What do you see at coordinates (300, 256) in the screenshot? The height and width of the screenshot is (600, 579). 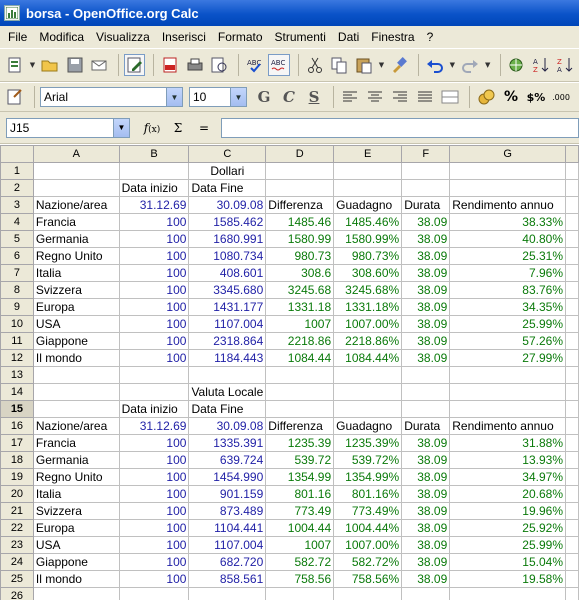 I see `cell-d: 980.73` at bounding box center [300, 256].